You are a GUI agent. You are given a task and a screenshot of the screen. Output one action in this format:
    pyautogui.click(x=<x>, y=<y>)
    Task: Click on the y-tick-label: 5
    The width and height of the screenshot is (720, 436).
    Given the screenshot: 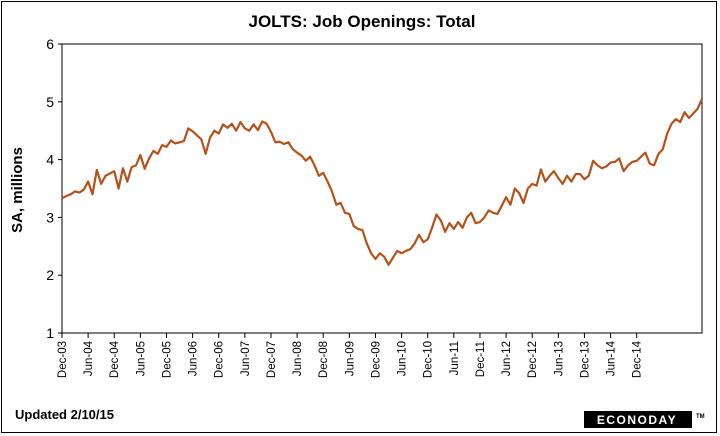 What is the action you would take?
    pyautogui.click(x=50, y=102)
    